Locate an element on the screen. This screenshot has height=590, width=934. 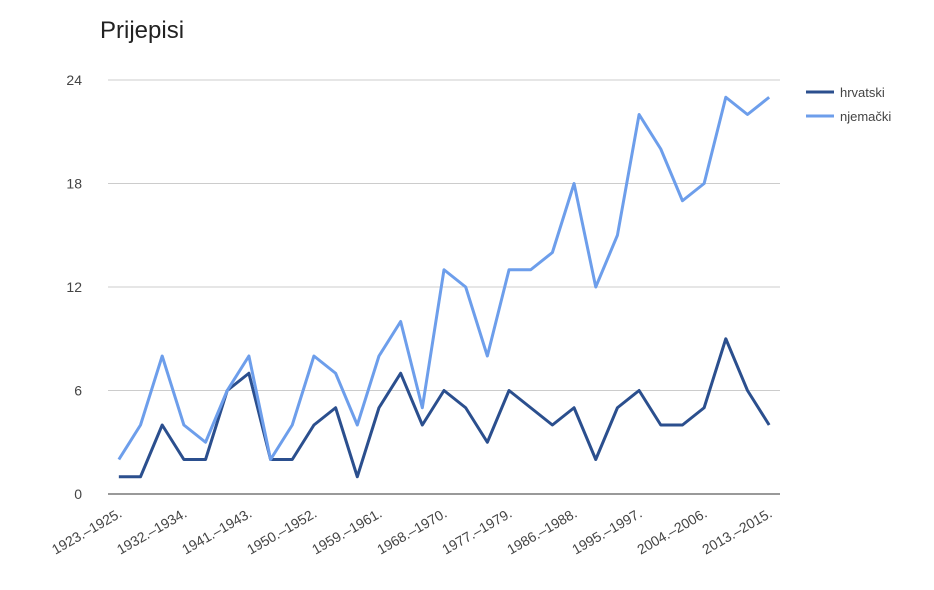
y-tick-label: 24 is located at coordinates (74, 80).